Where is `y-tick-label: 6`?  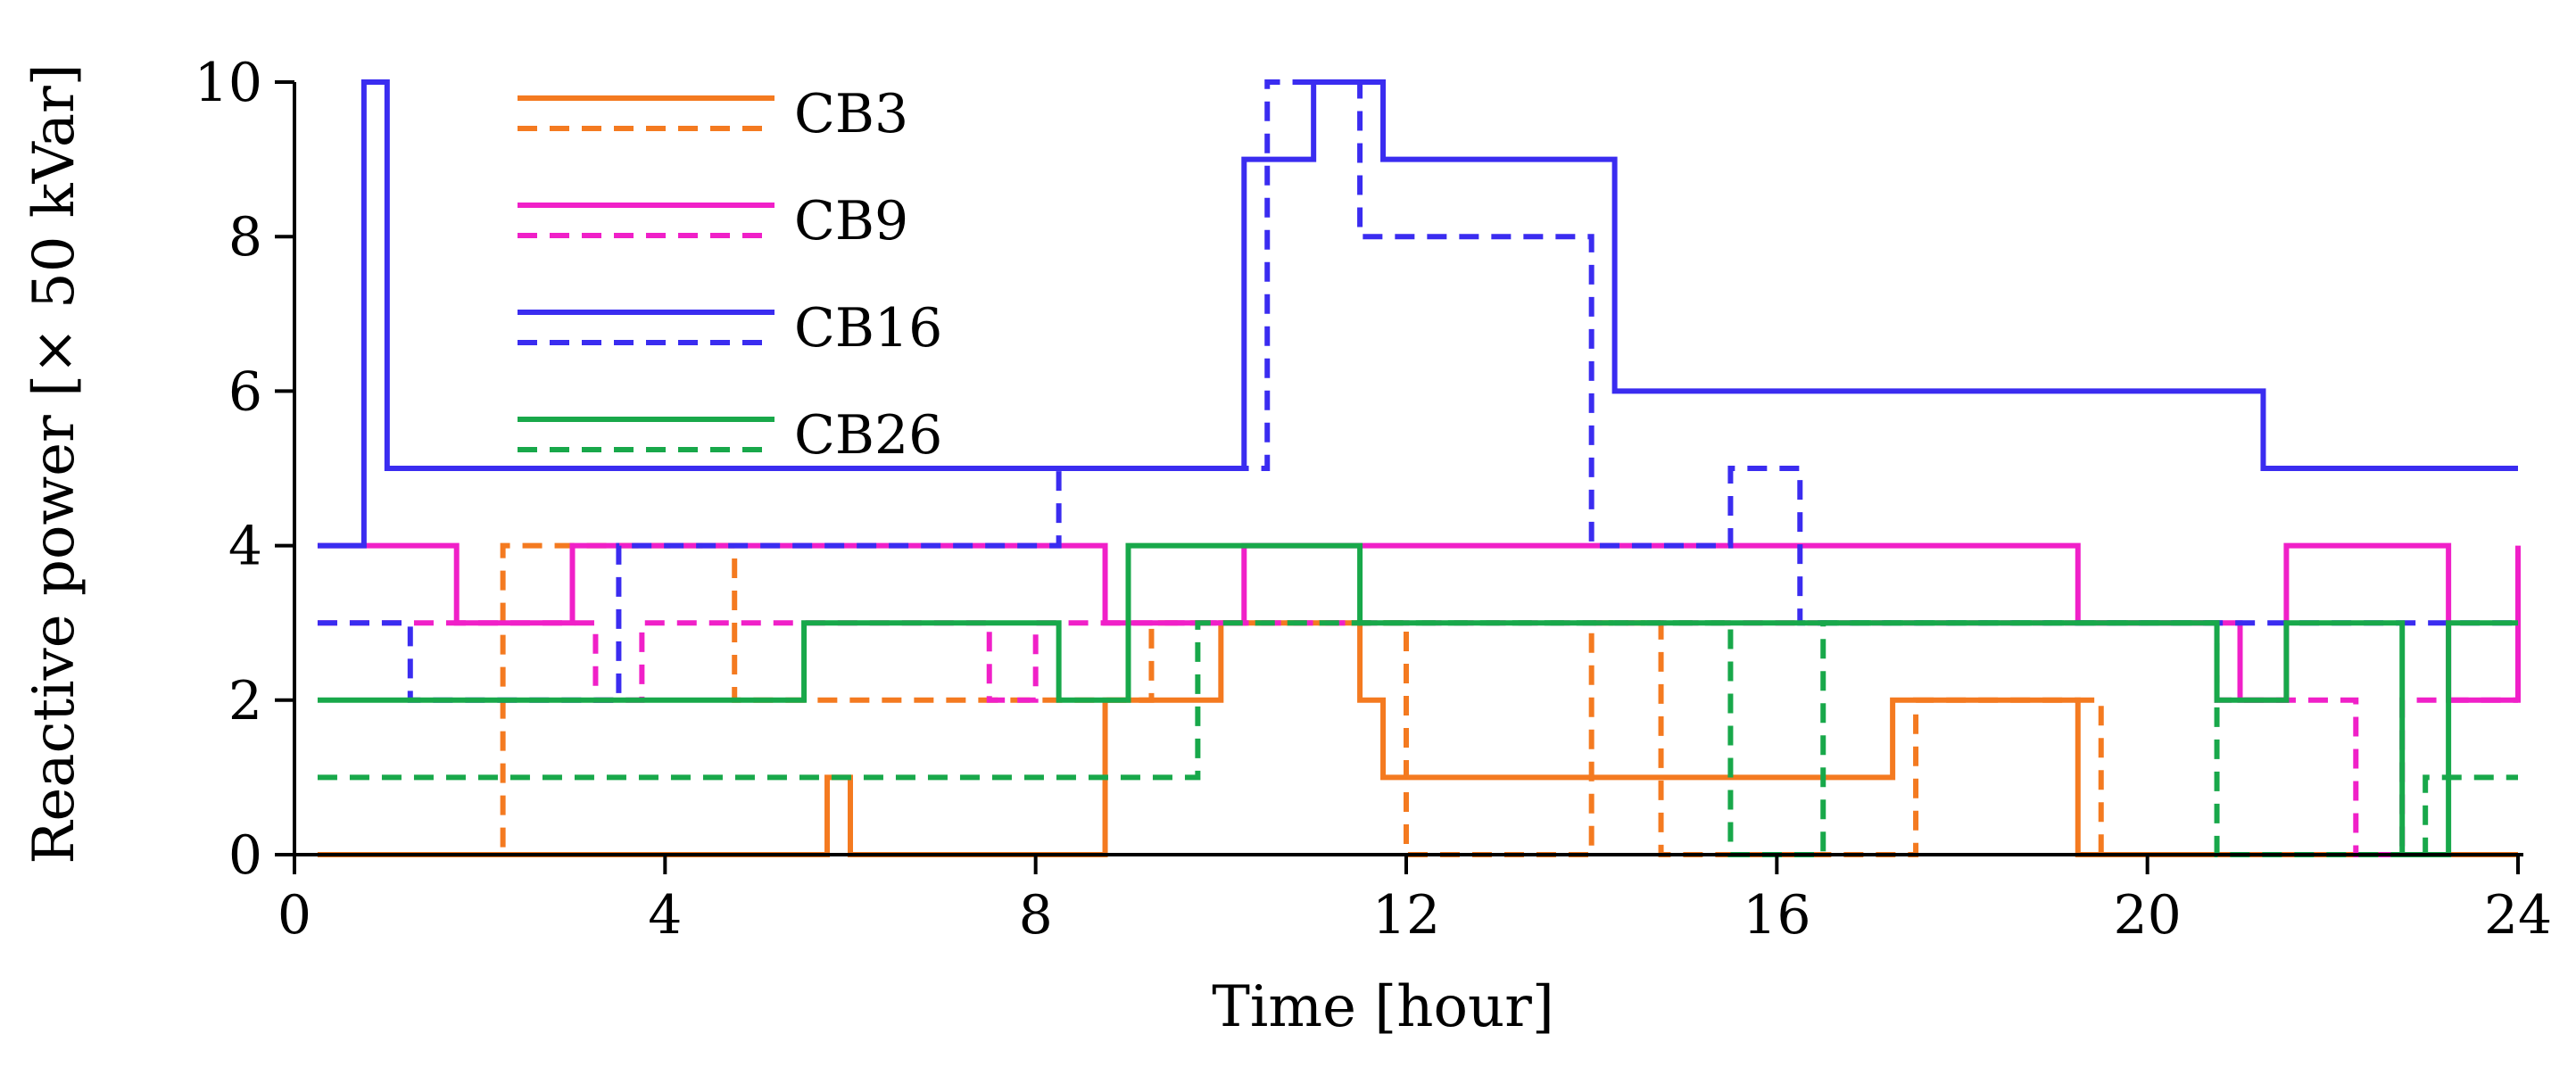 y-tick-label: 6 is located at coordinates (245, 391).